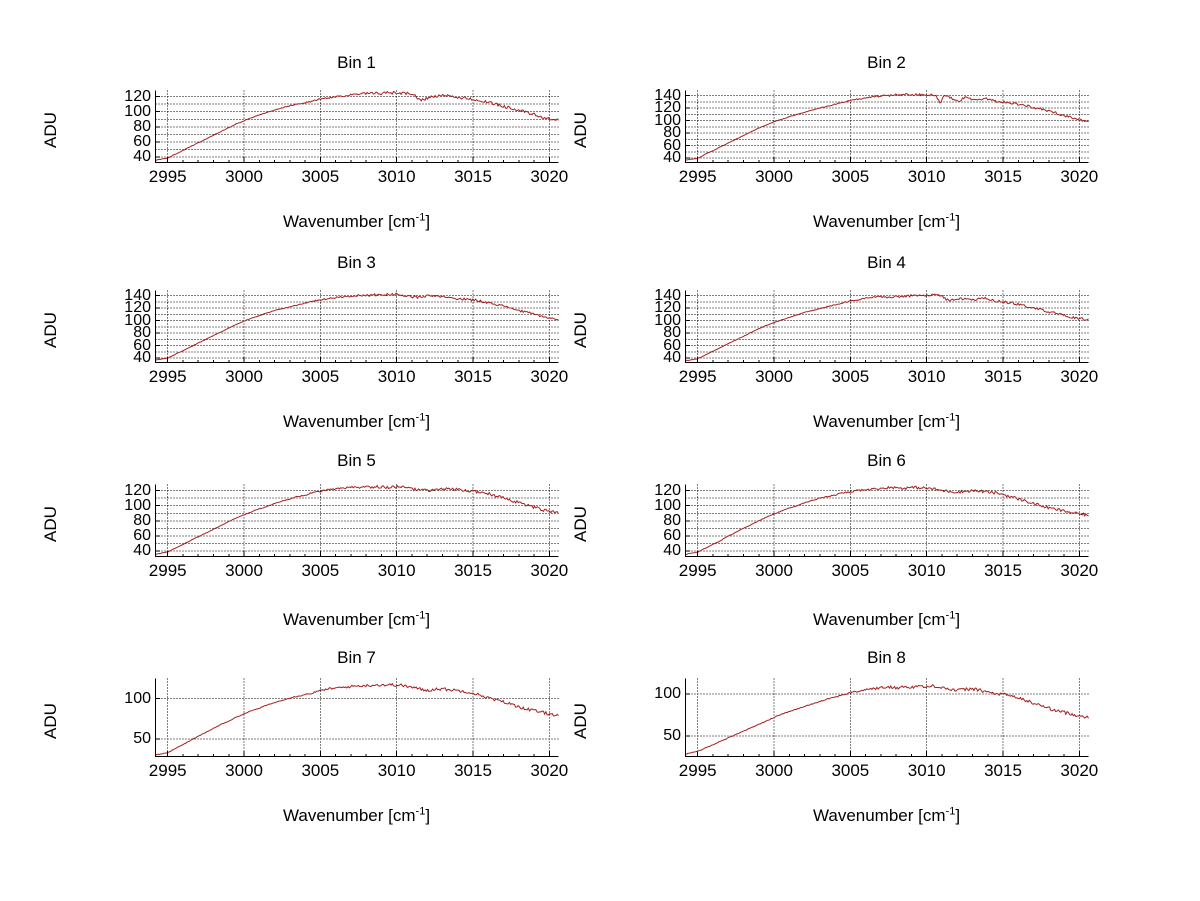  I want to click on x-axis-label-text-4: Wavenumber [cm, so click(879, 421).